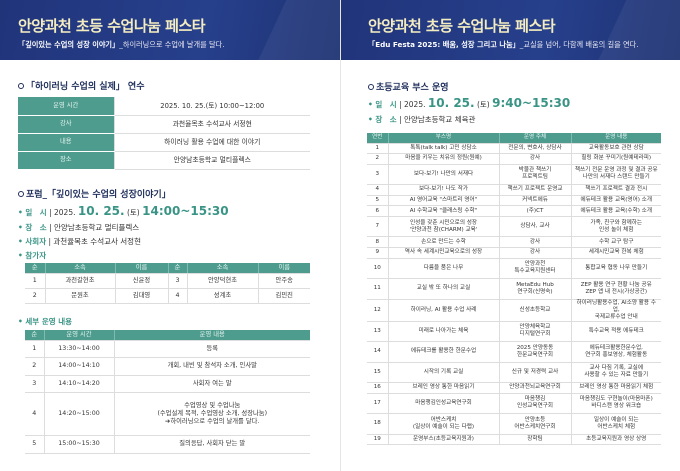  Describe the element at coordinates (78, 366) in the screenshot. I see `table-cell: 14:00~14:10` at that location.